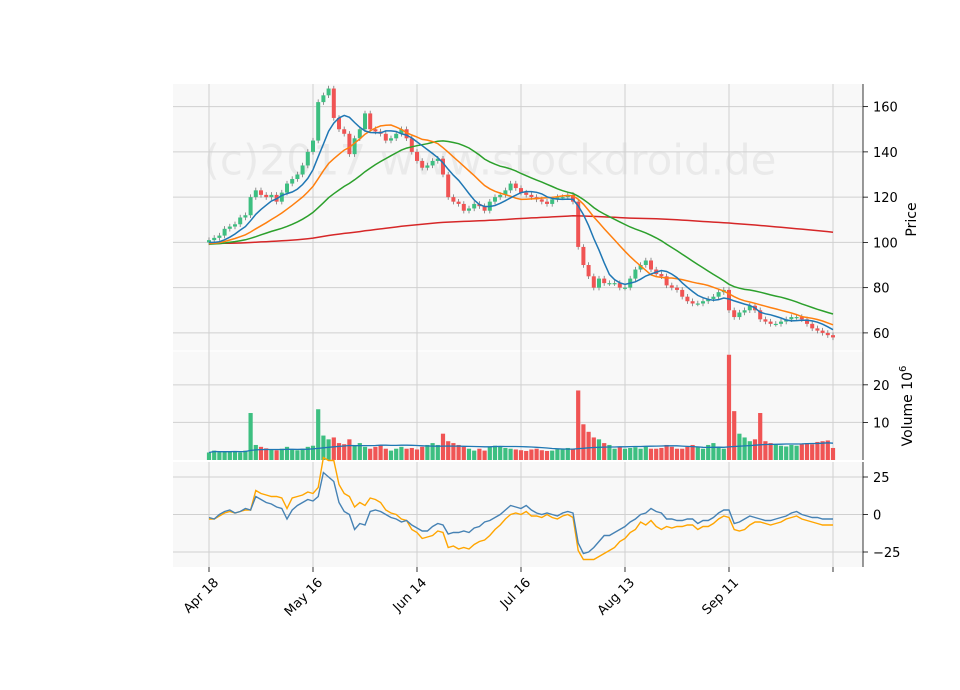 This screenshot has width=960, height=690. What do you see at coordinates (616, 596) in the screenshot?
I see `x-tick-label: Aug 13` at bounding box center [616, 596].